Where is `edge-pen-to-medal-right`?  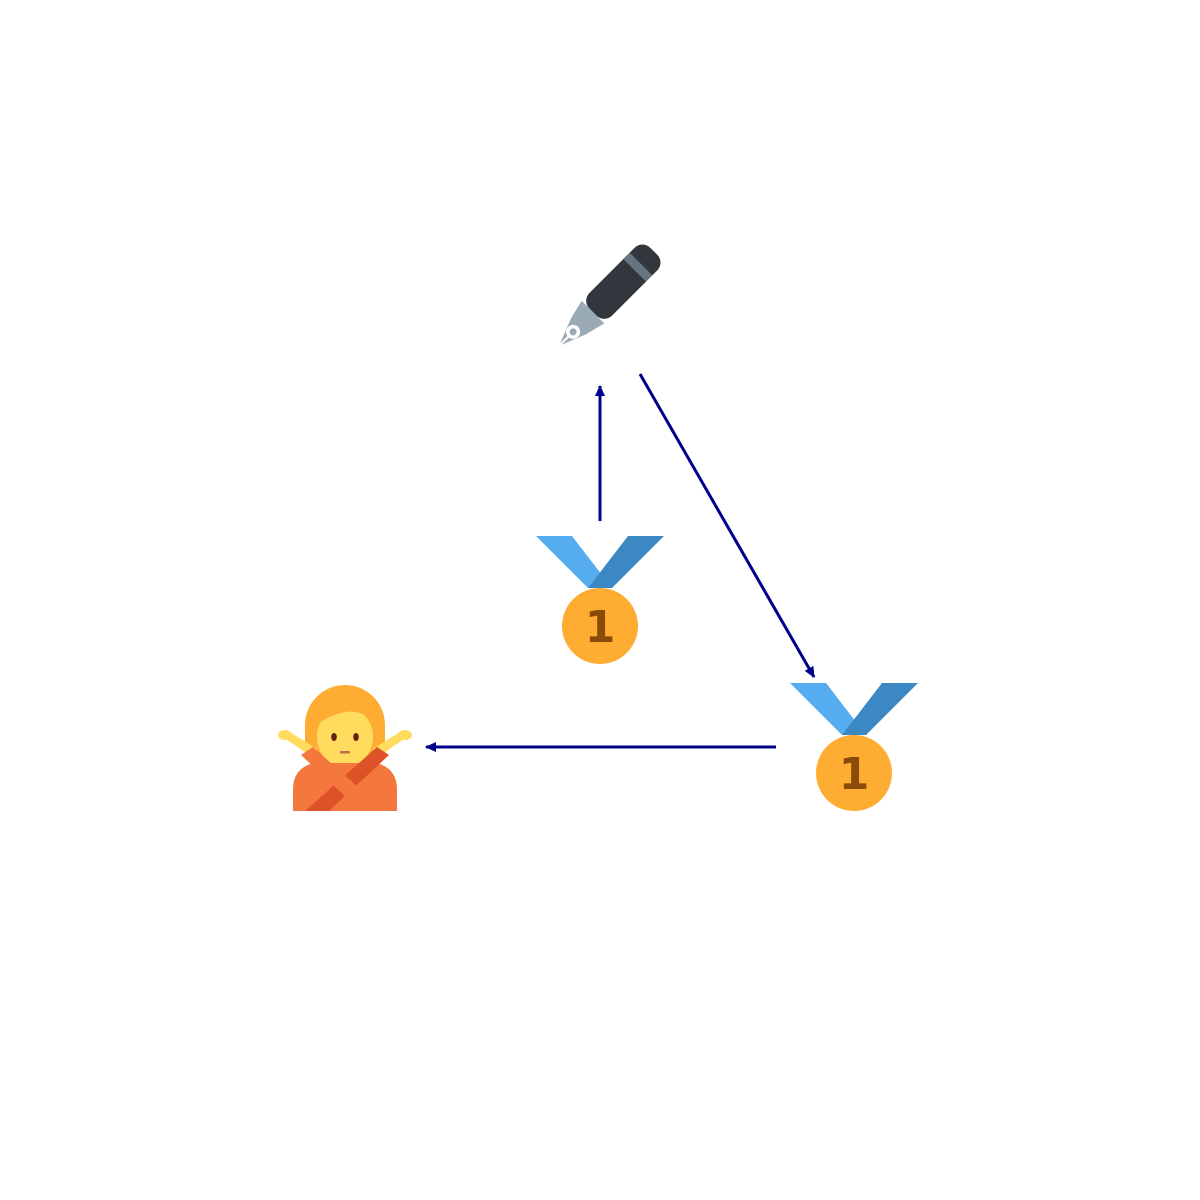 edge-pen-to-medal-right is located at coordinates (727, 525).